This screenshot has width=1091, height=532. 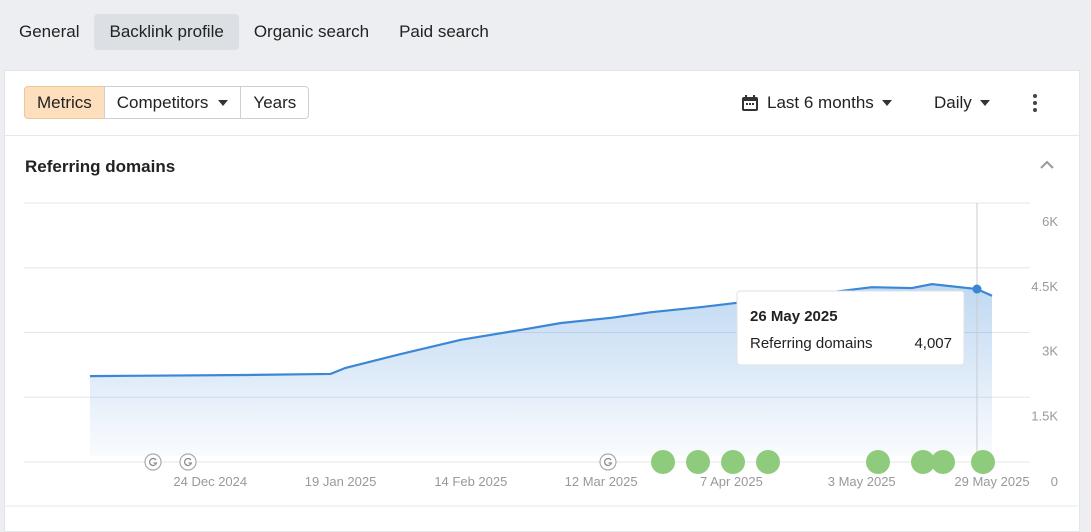 I want to click on tab: Organic search, so click(x=311, y=31).